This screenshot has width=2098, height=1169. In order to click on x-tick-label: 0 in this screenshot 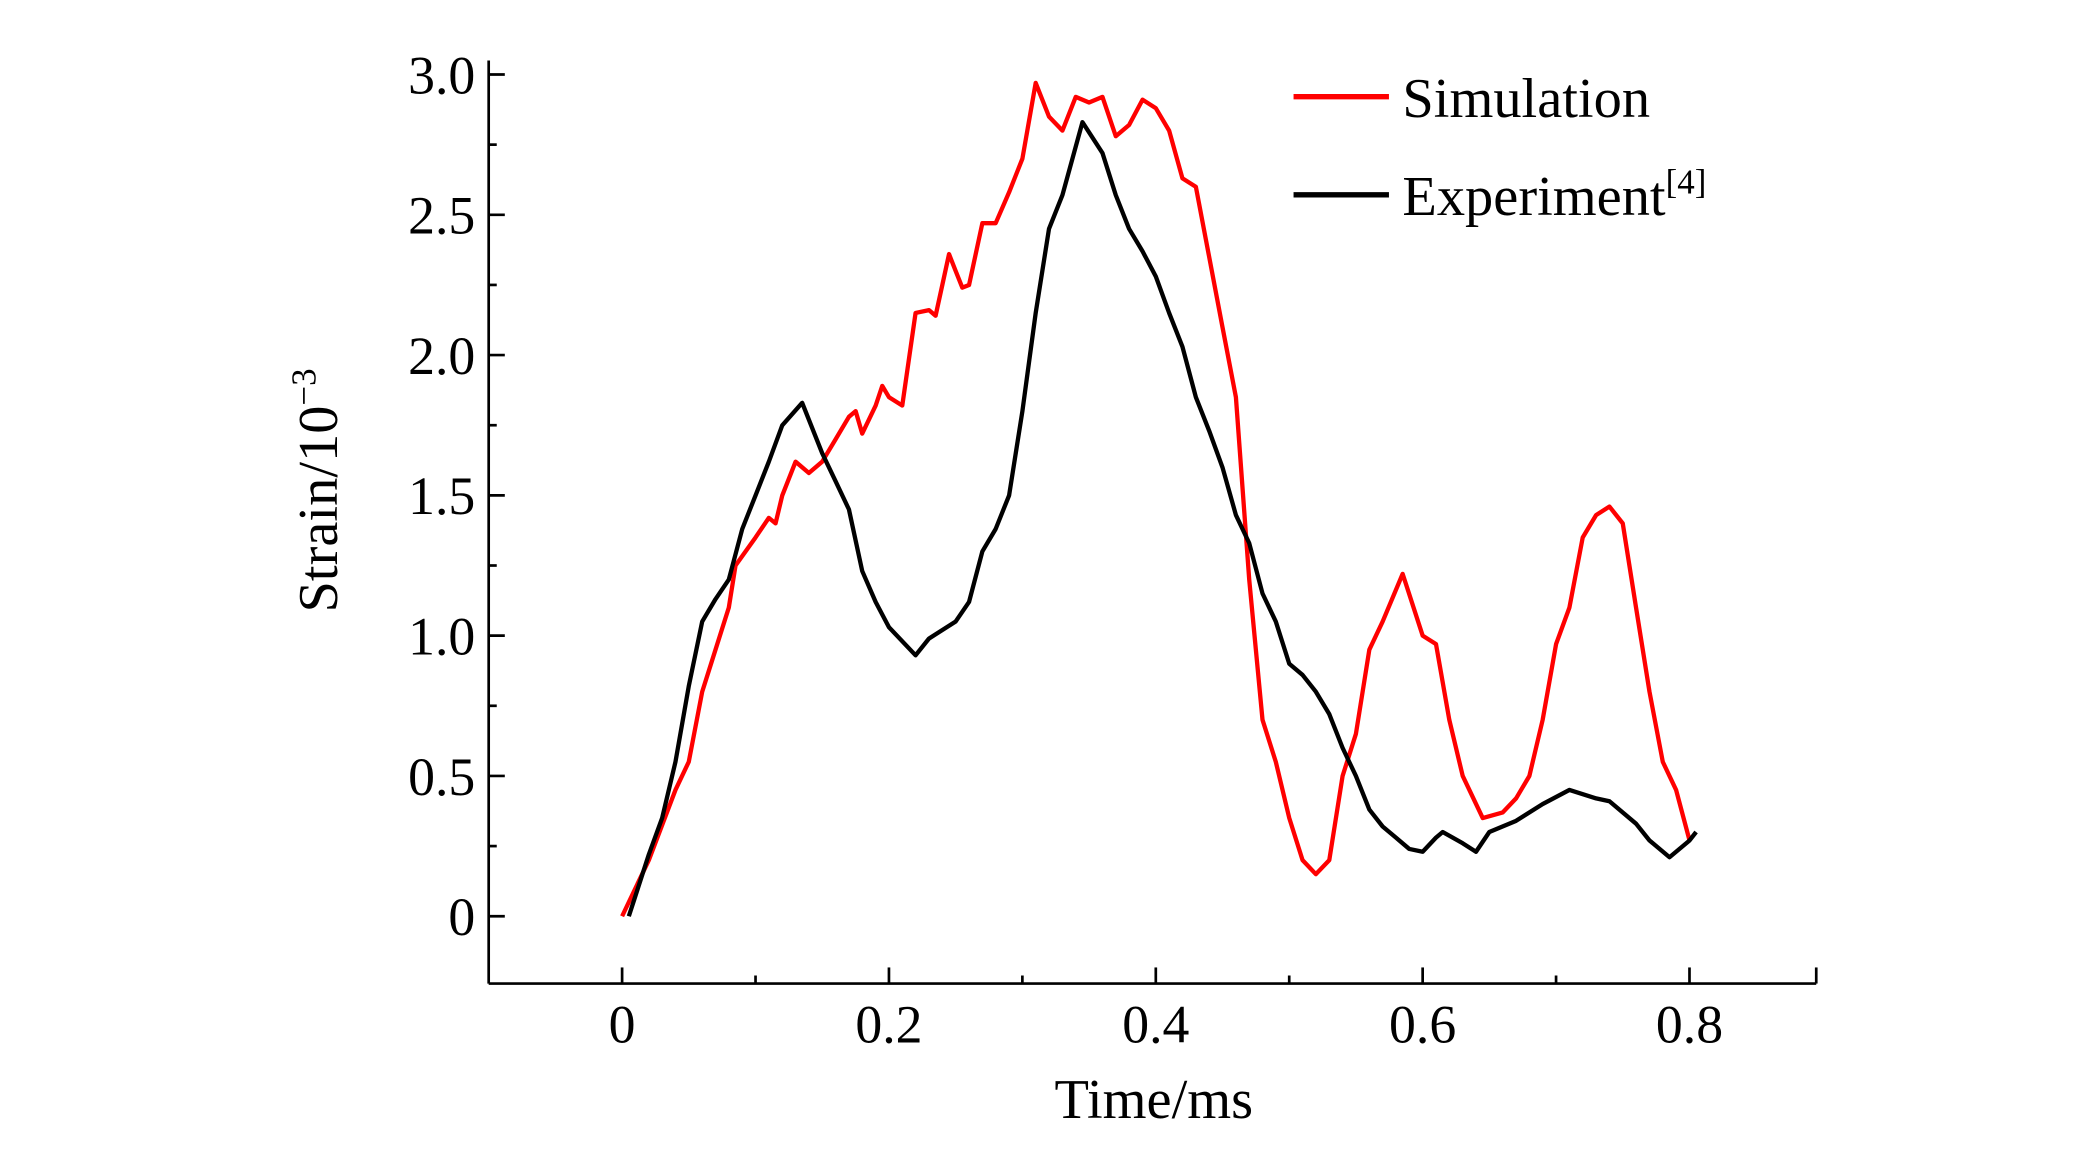, I will do `click(622, 1025)`.